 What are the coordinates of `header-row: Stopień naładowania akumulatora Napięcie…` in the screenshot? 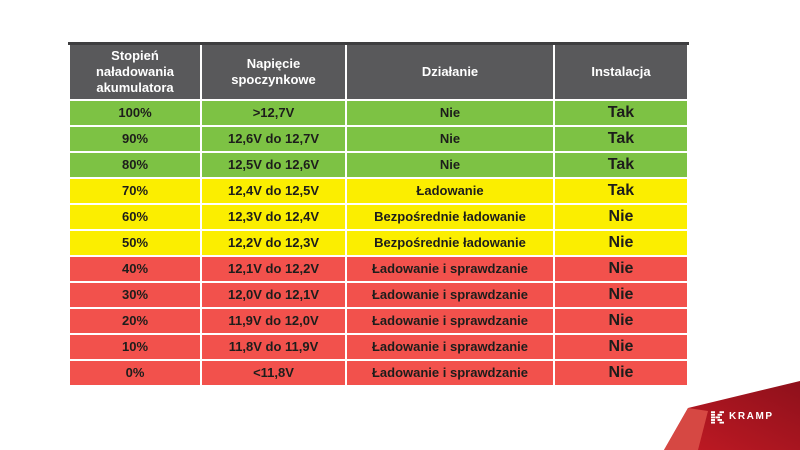 It's located at (378, 71).